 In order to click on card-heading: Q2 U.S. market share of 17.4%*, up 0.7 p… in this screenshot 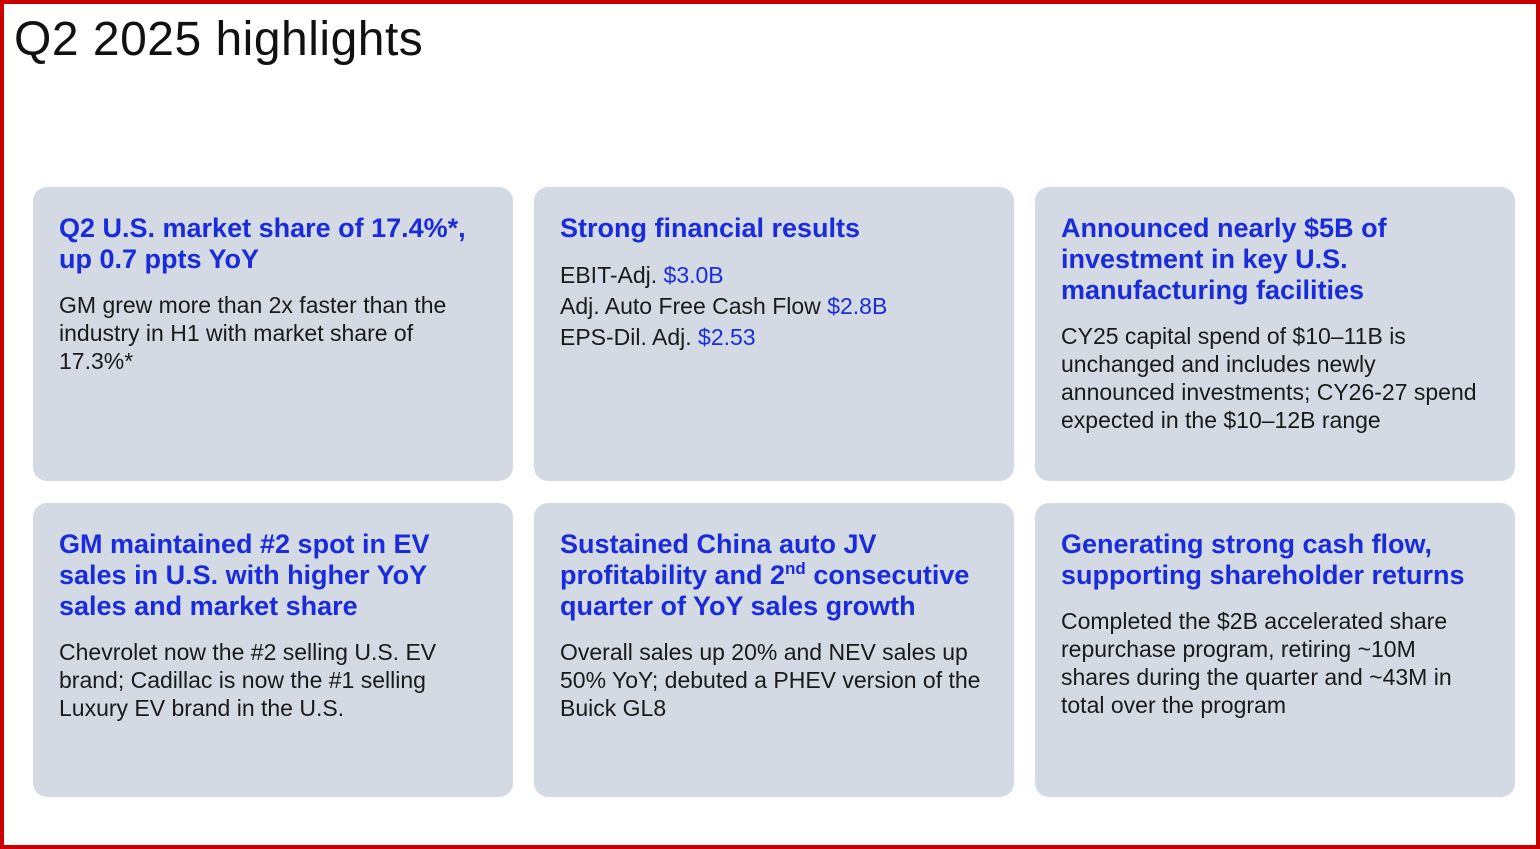, I will do `click(262, 243)`.